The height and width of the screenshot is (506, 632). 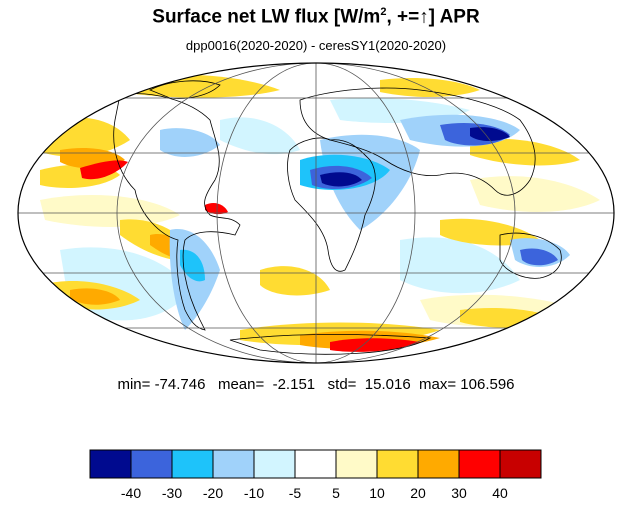 I want to click on colorbar-tick-label: 10, so click(x=377, y=493).